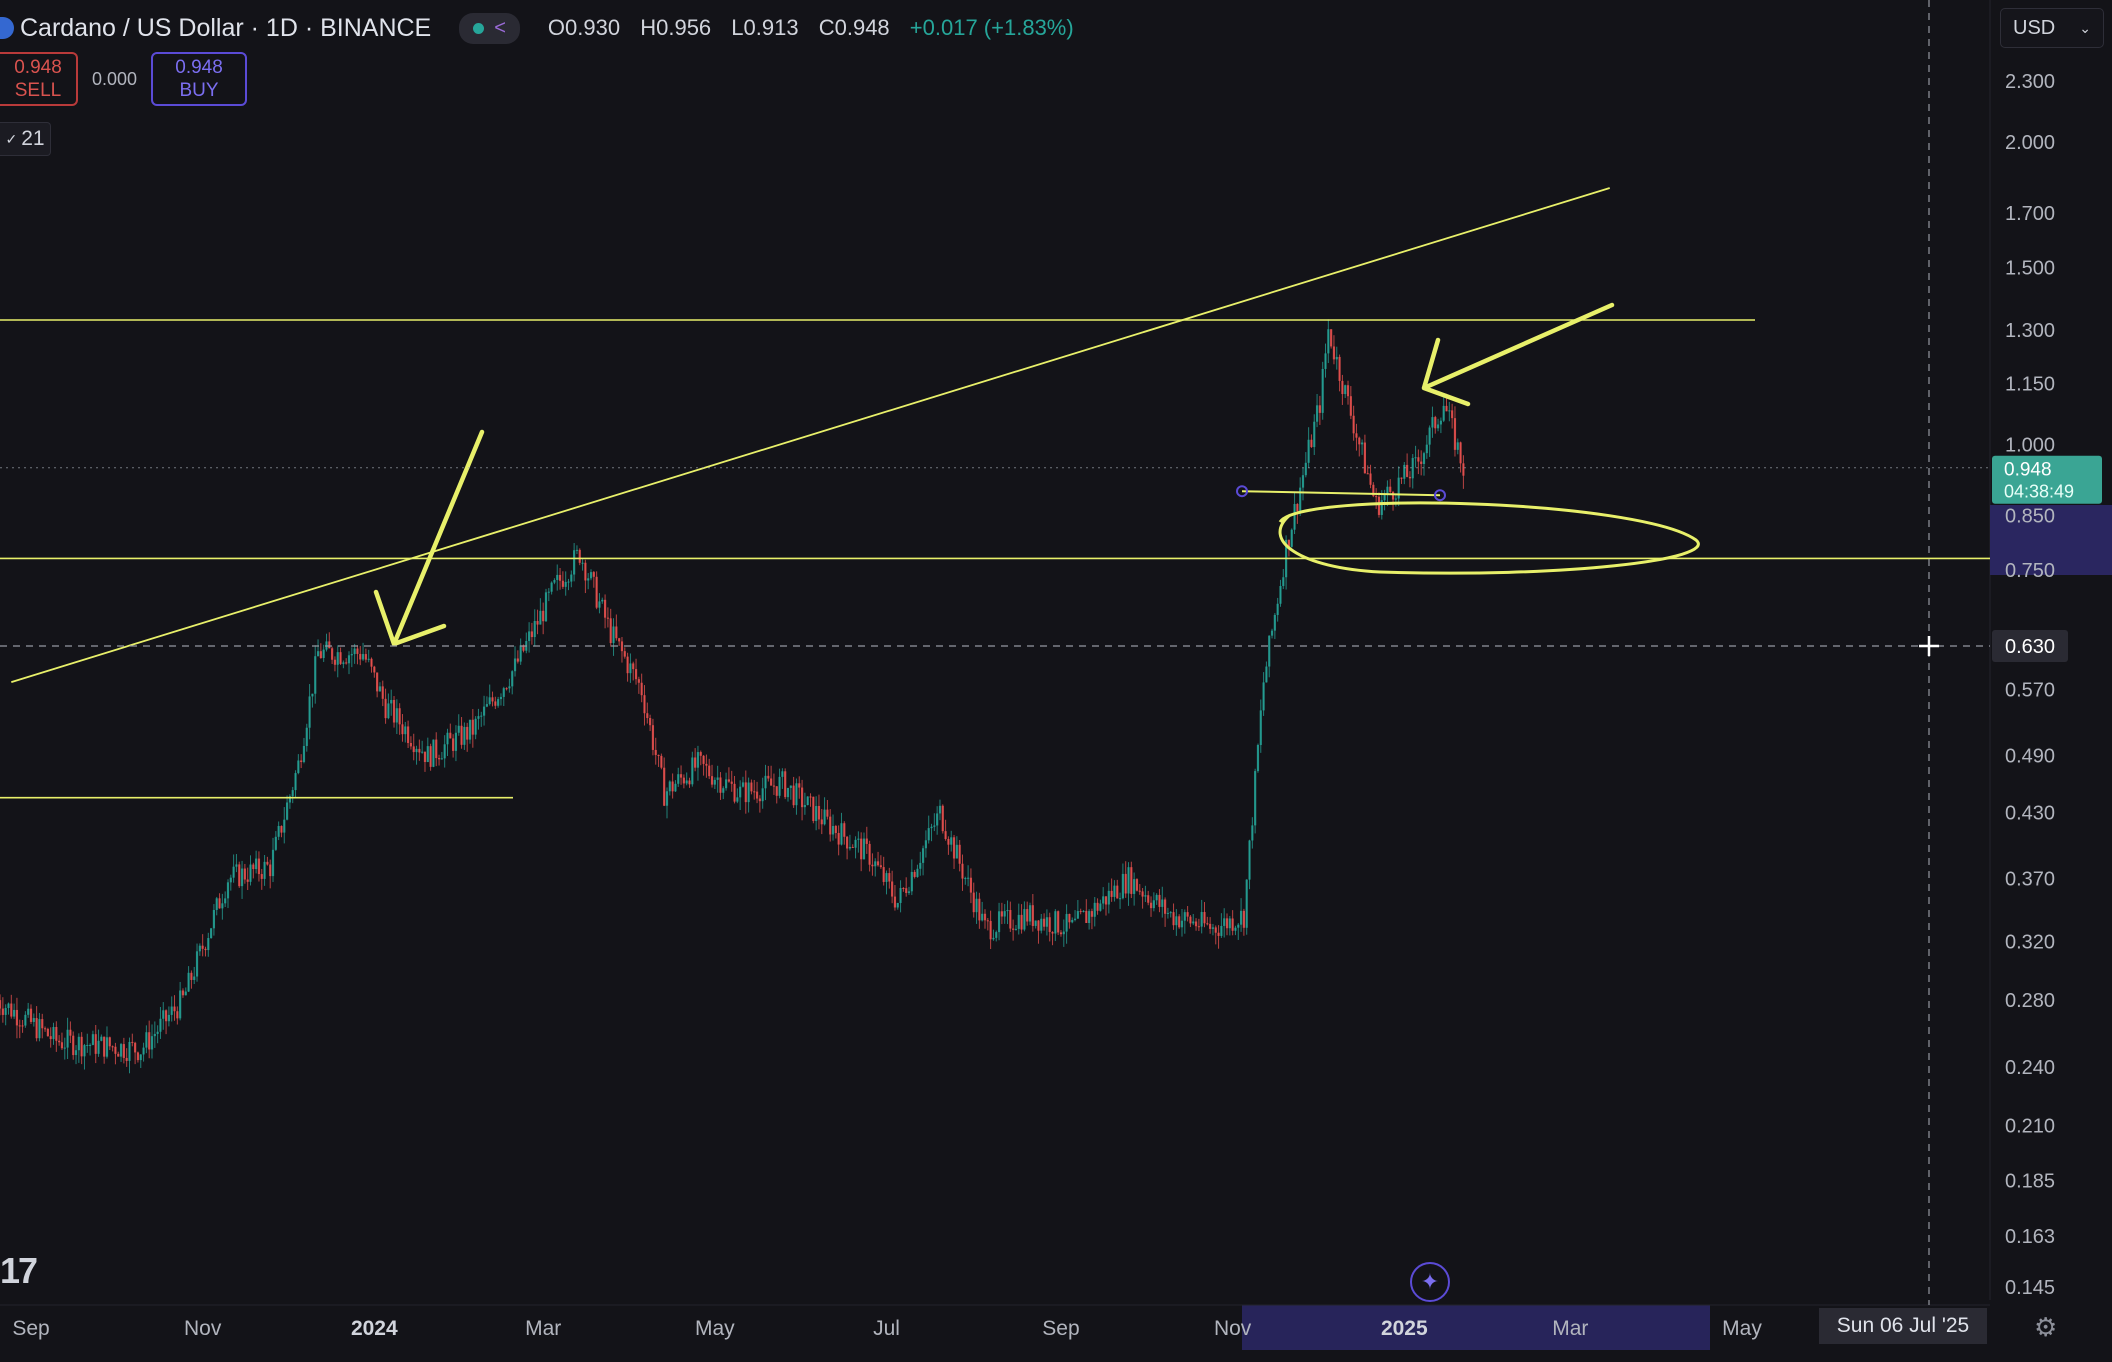 The image size is (2112, 1362). Describe the element at coordinates (2052, 28) in the screenshot. I see `currency-select: USD ⌄` at that location.